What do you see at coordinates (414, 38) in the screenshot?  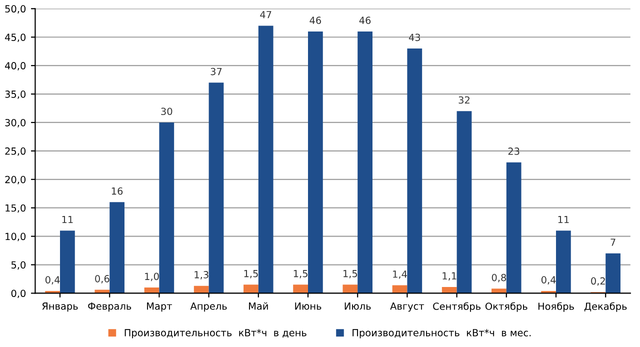 I see `data-label: 43` at bounding box center [414, 38].